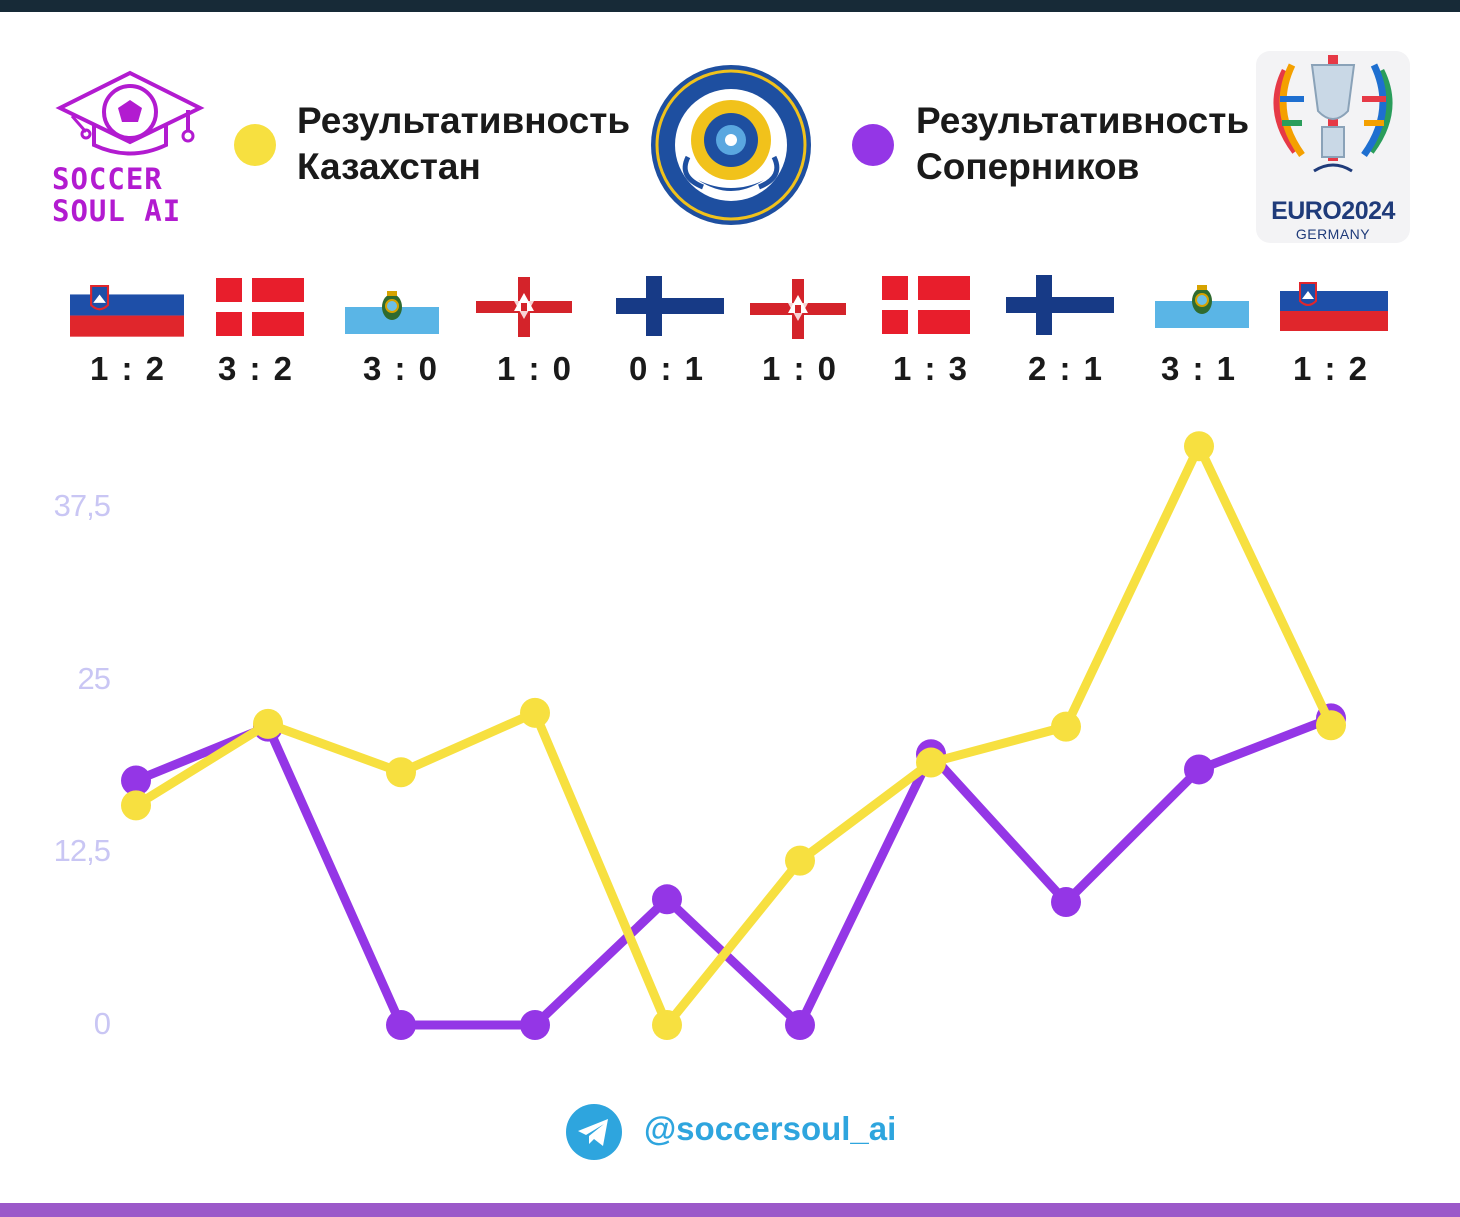 This screenshot has height=1217, width=1460. Describe the element at coordinates (1083, 120) in the screenshot. I see `legend-opponents-line1: Результативность` at that location.